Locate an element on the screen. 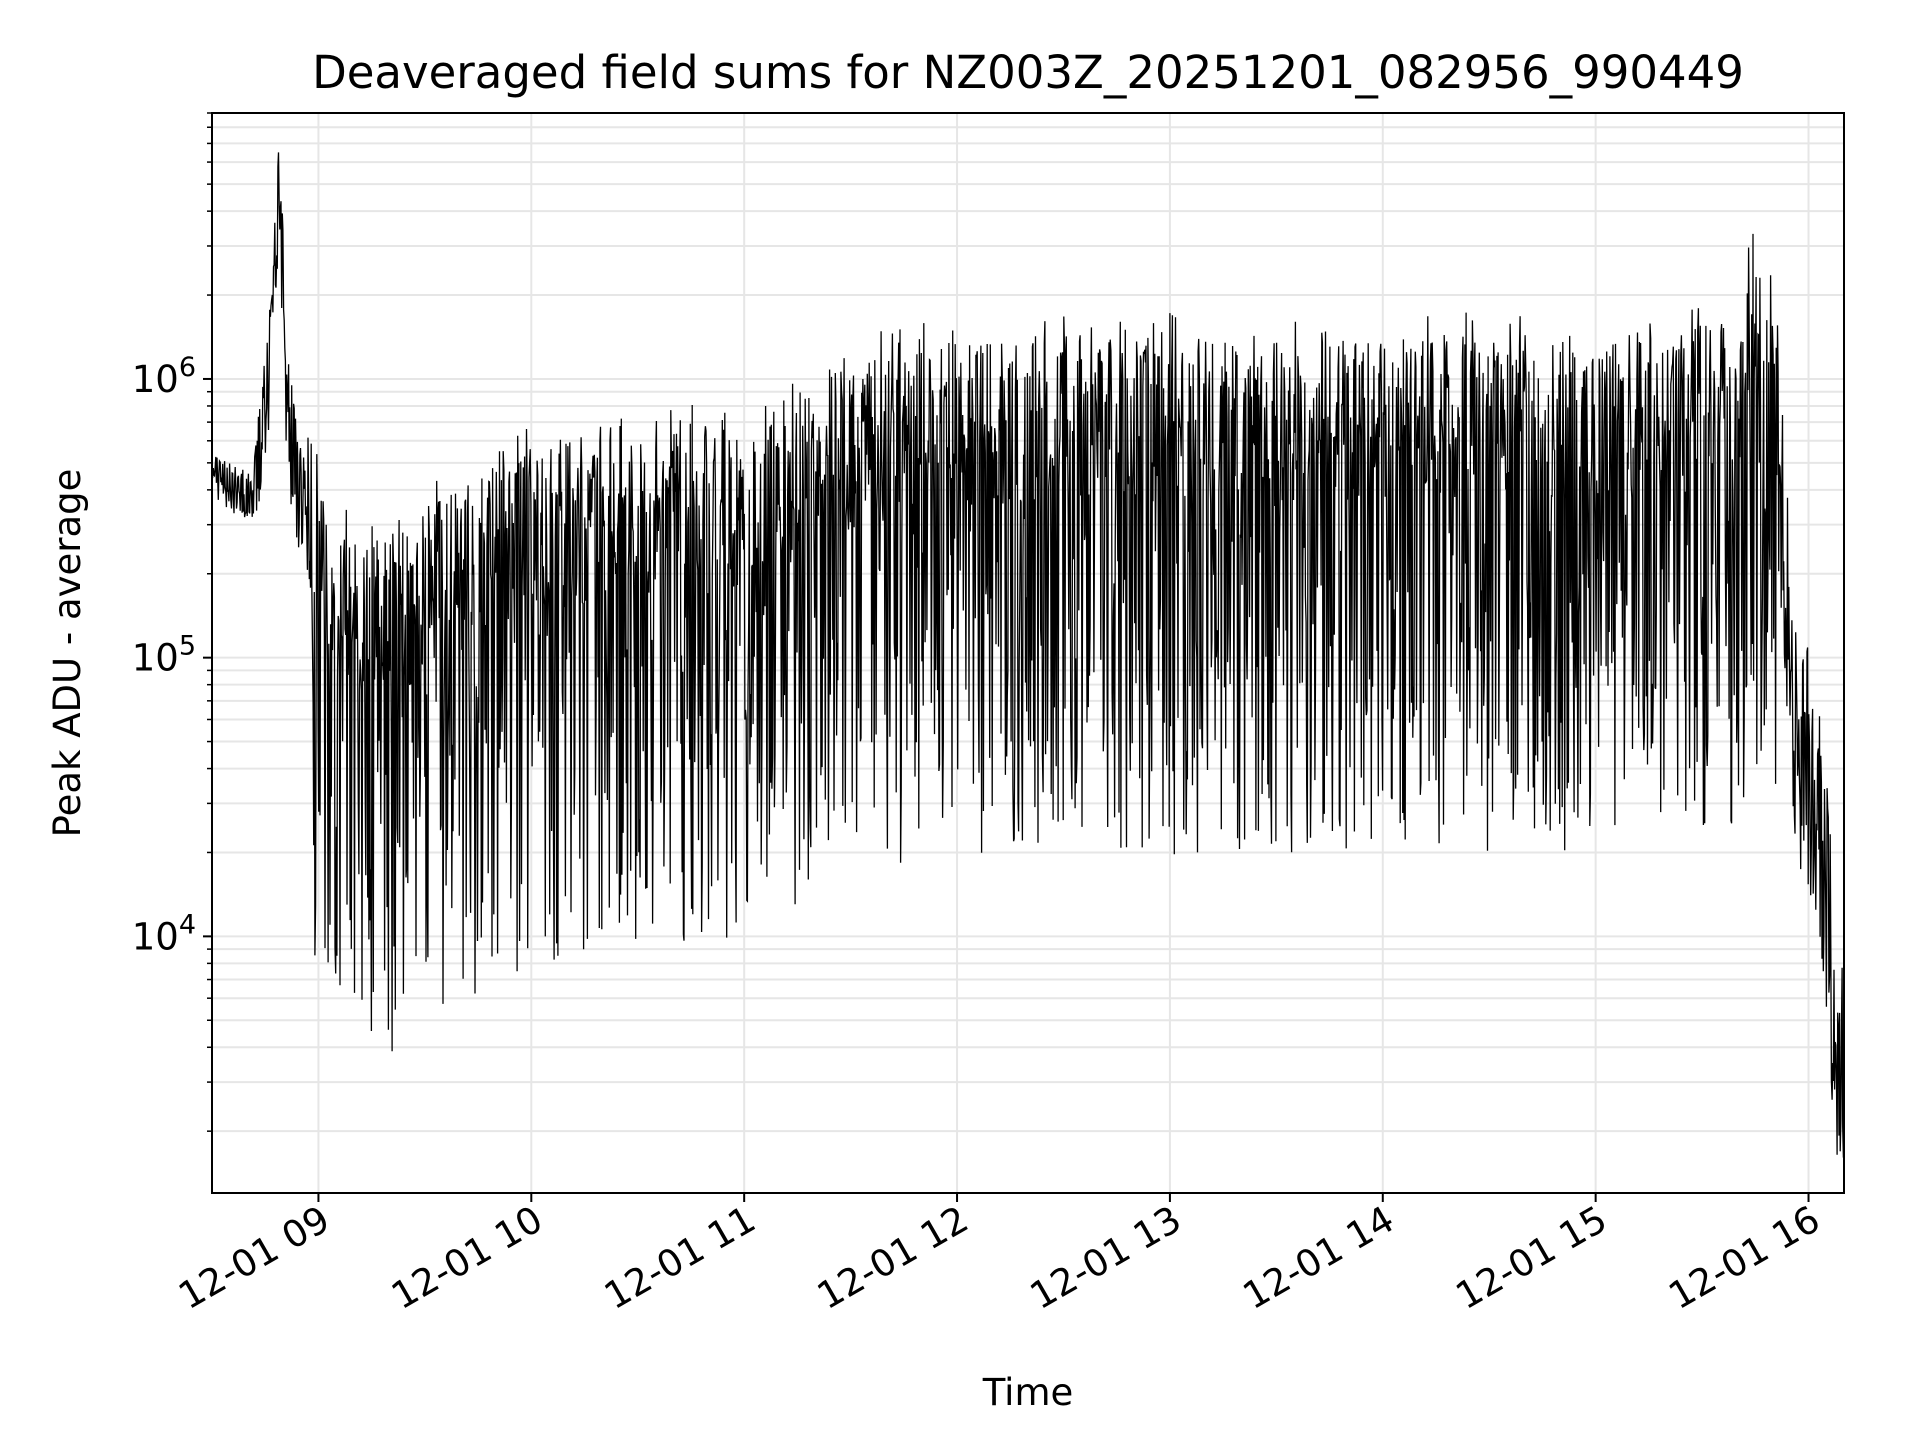 The height and width of the screenshot is (1444, 1920). y-tick-label: 10⁵ is located at coordinates (164, 655).